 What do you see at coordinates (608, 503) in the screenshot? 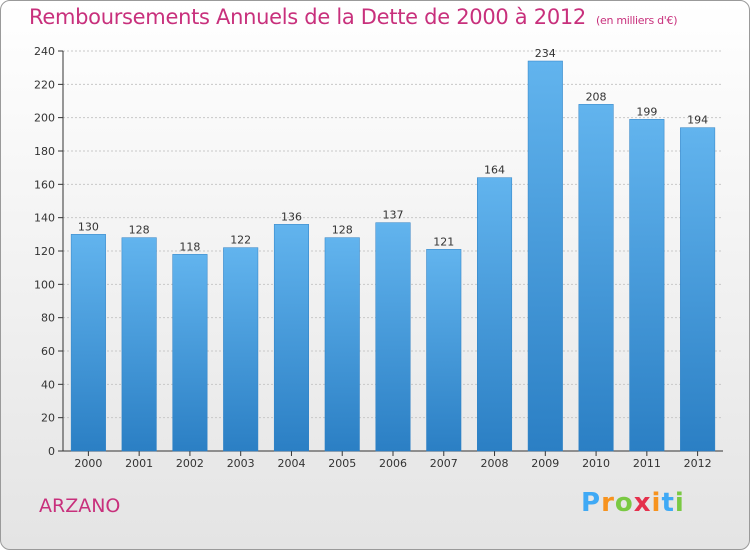
I see `logo-letter: r` at bounding box center [608, 503].